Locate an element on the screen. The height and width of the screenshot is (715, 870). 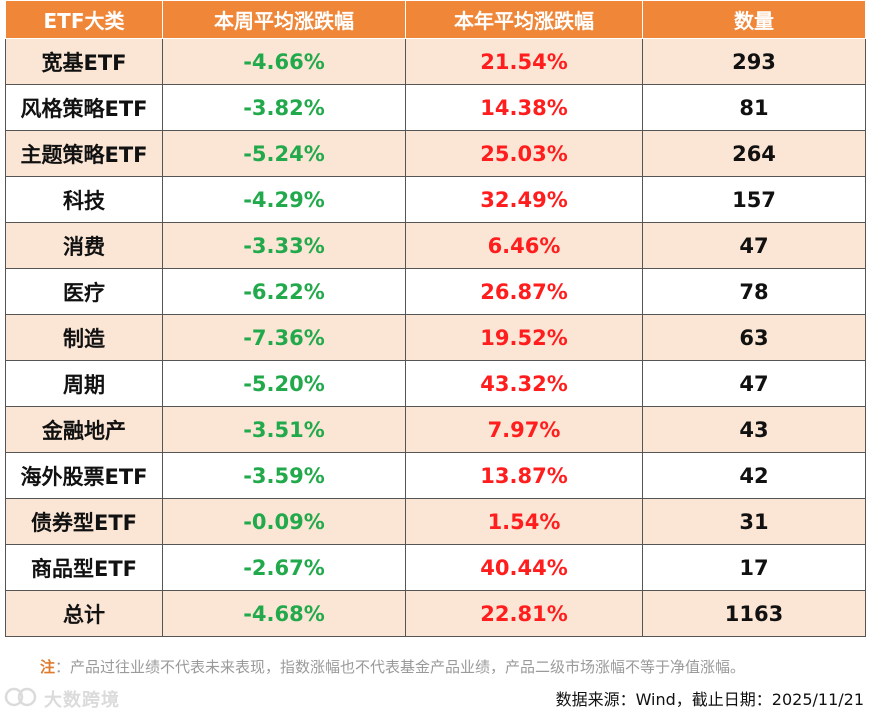
watermark-text: 大数跨境 is located at coordinates (82, 700).